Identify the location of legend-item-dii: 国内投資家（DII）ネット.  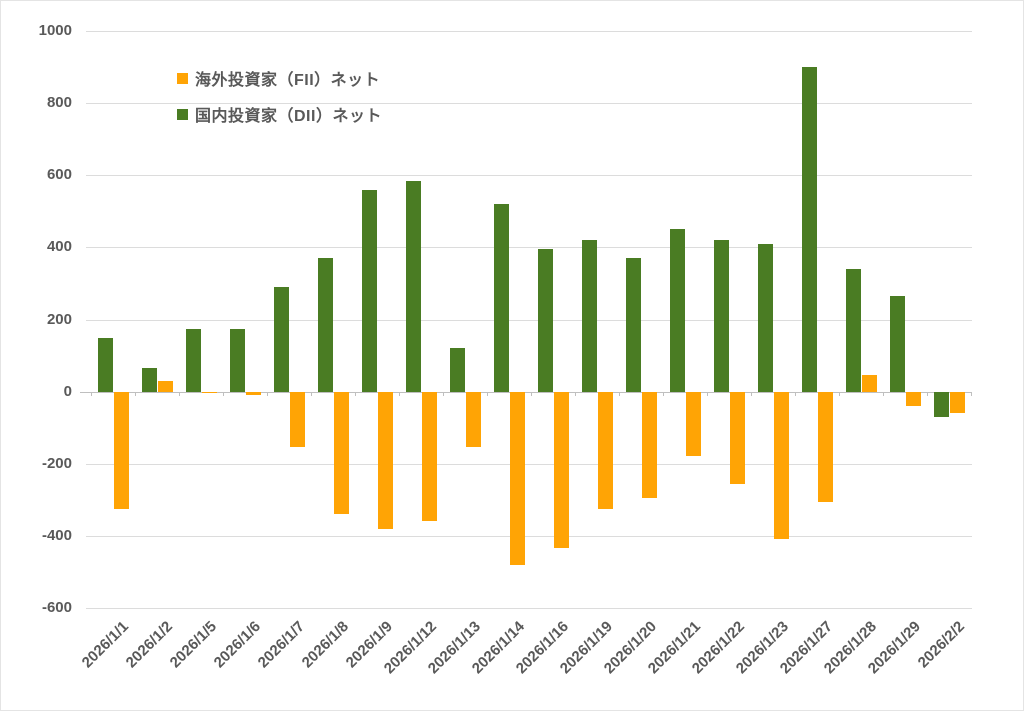
(279, 114).